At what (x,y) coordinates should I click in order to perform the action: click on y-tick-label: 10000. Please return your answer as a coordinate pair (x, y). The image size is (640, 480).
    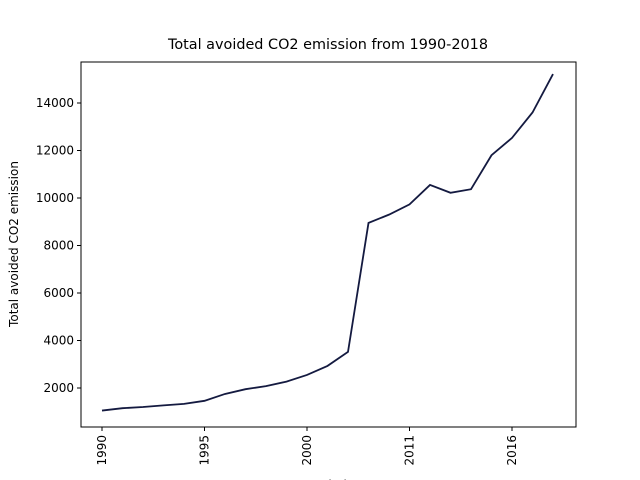
    Looking at the image, I should click on (55, 198).